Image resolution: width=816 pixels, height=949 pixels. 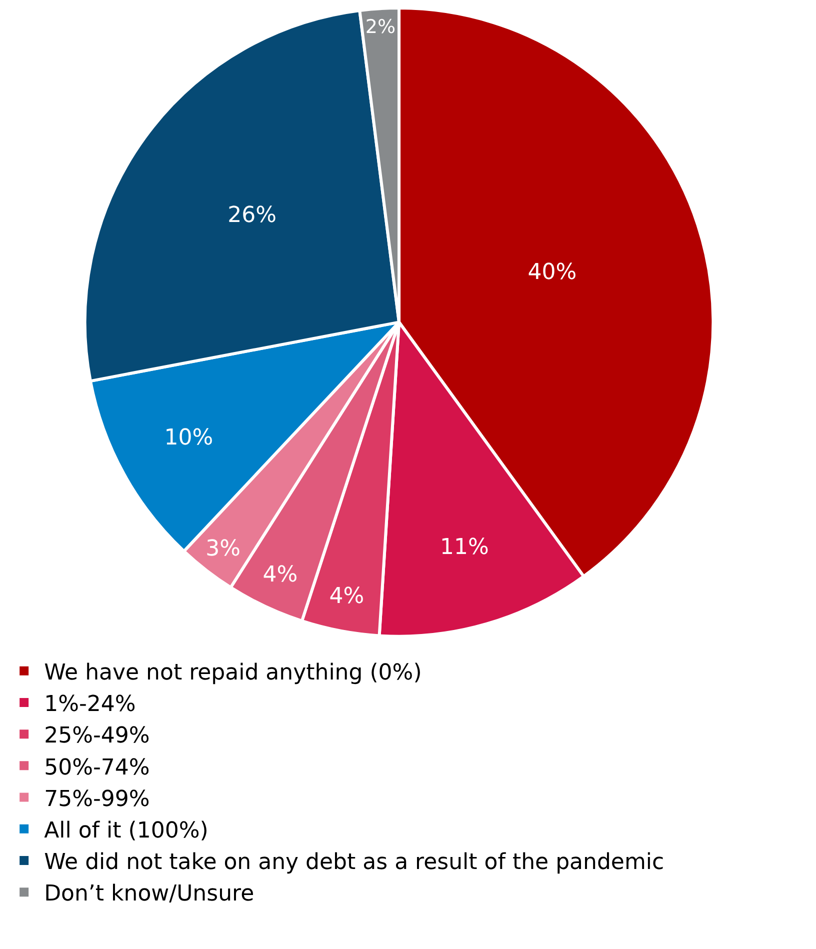 I want to click on data-label: 40%, so click(x=552, y=272).